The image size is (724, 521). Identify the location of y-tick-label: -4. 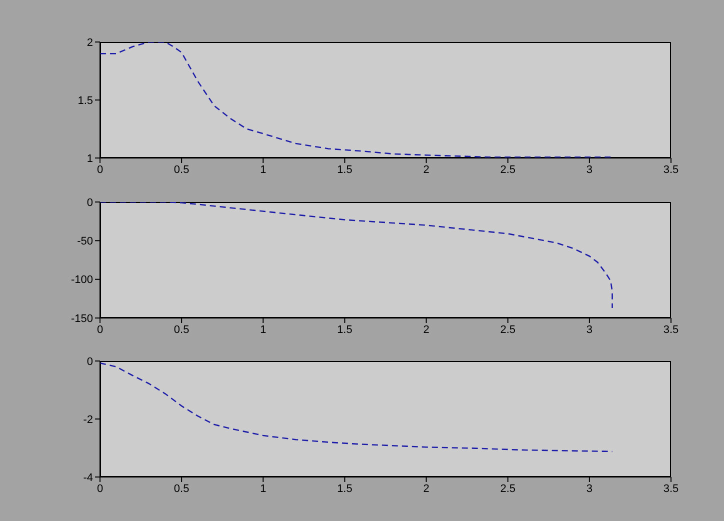
(88, 478).